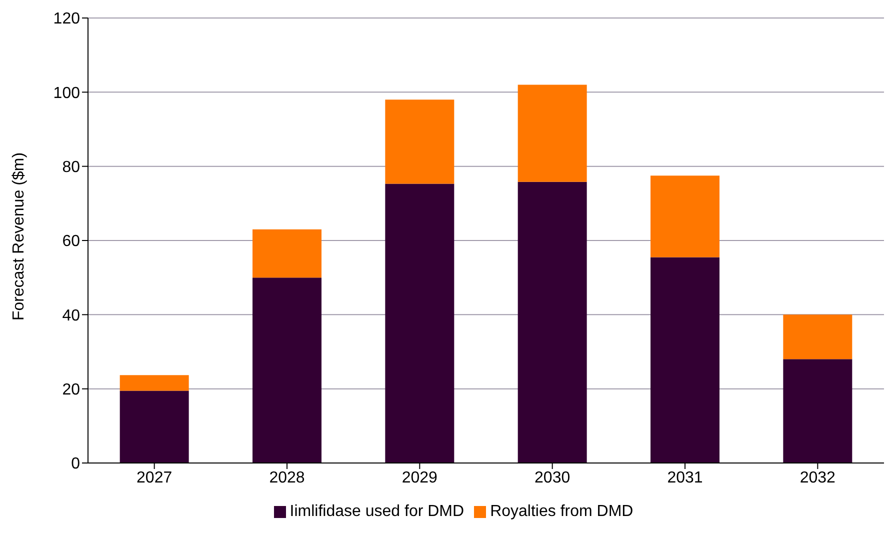 The image size is (894, 539). What do you see at coordinates (71, 241) in the screenshot?
I see `y-tick-label: 60` at bounding box center [71, 241].